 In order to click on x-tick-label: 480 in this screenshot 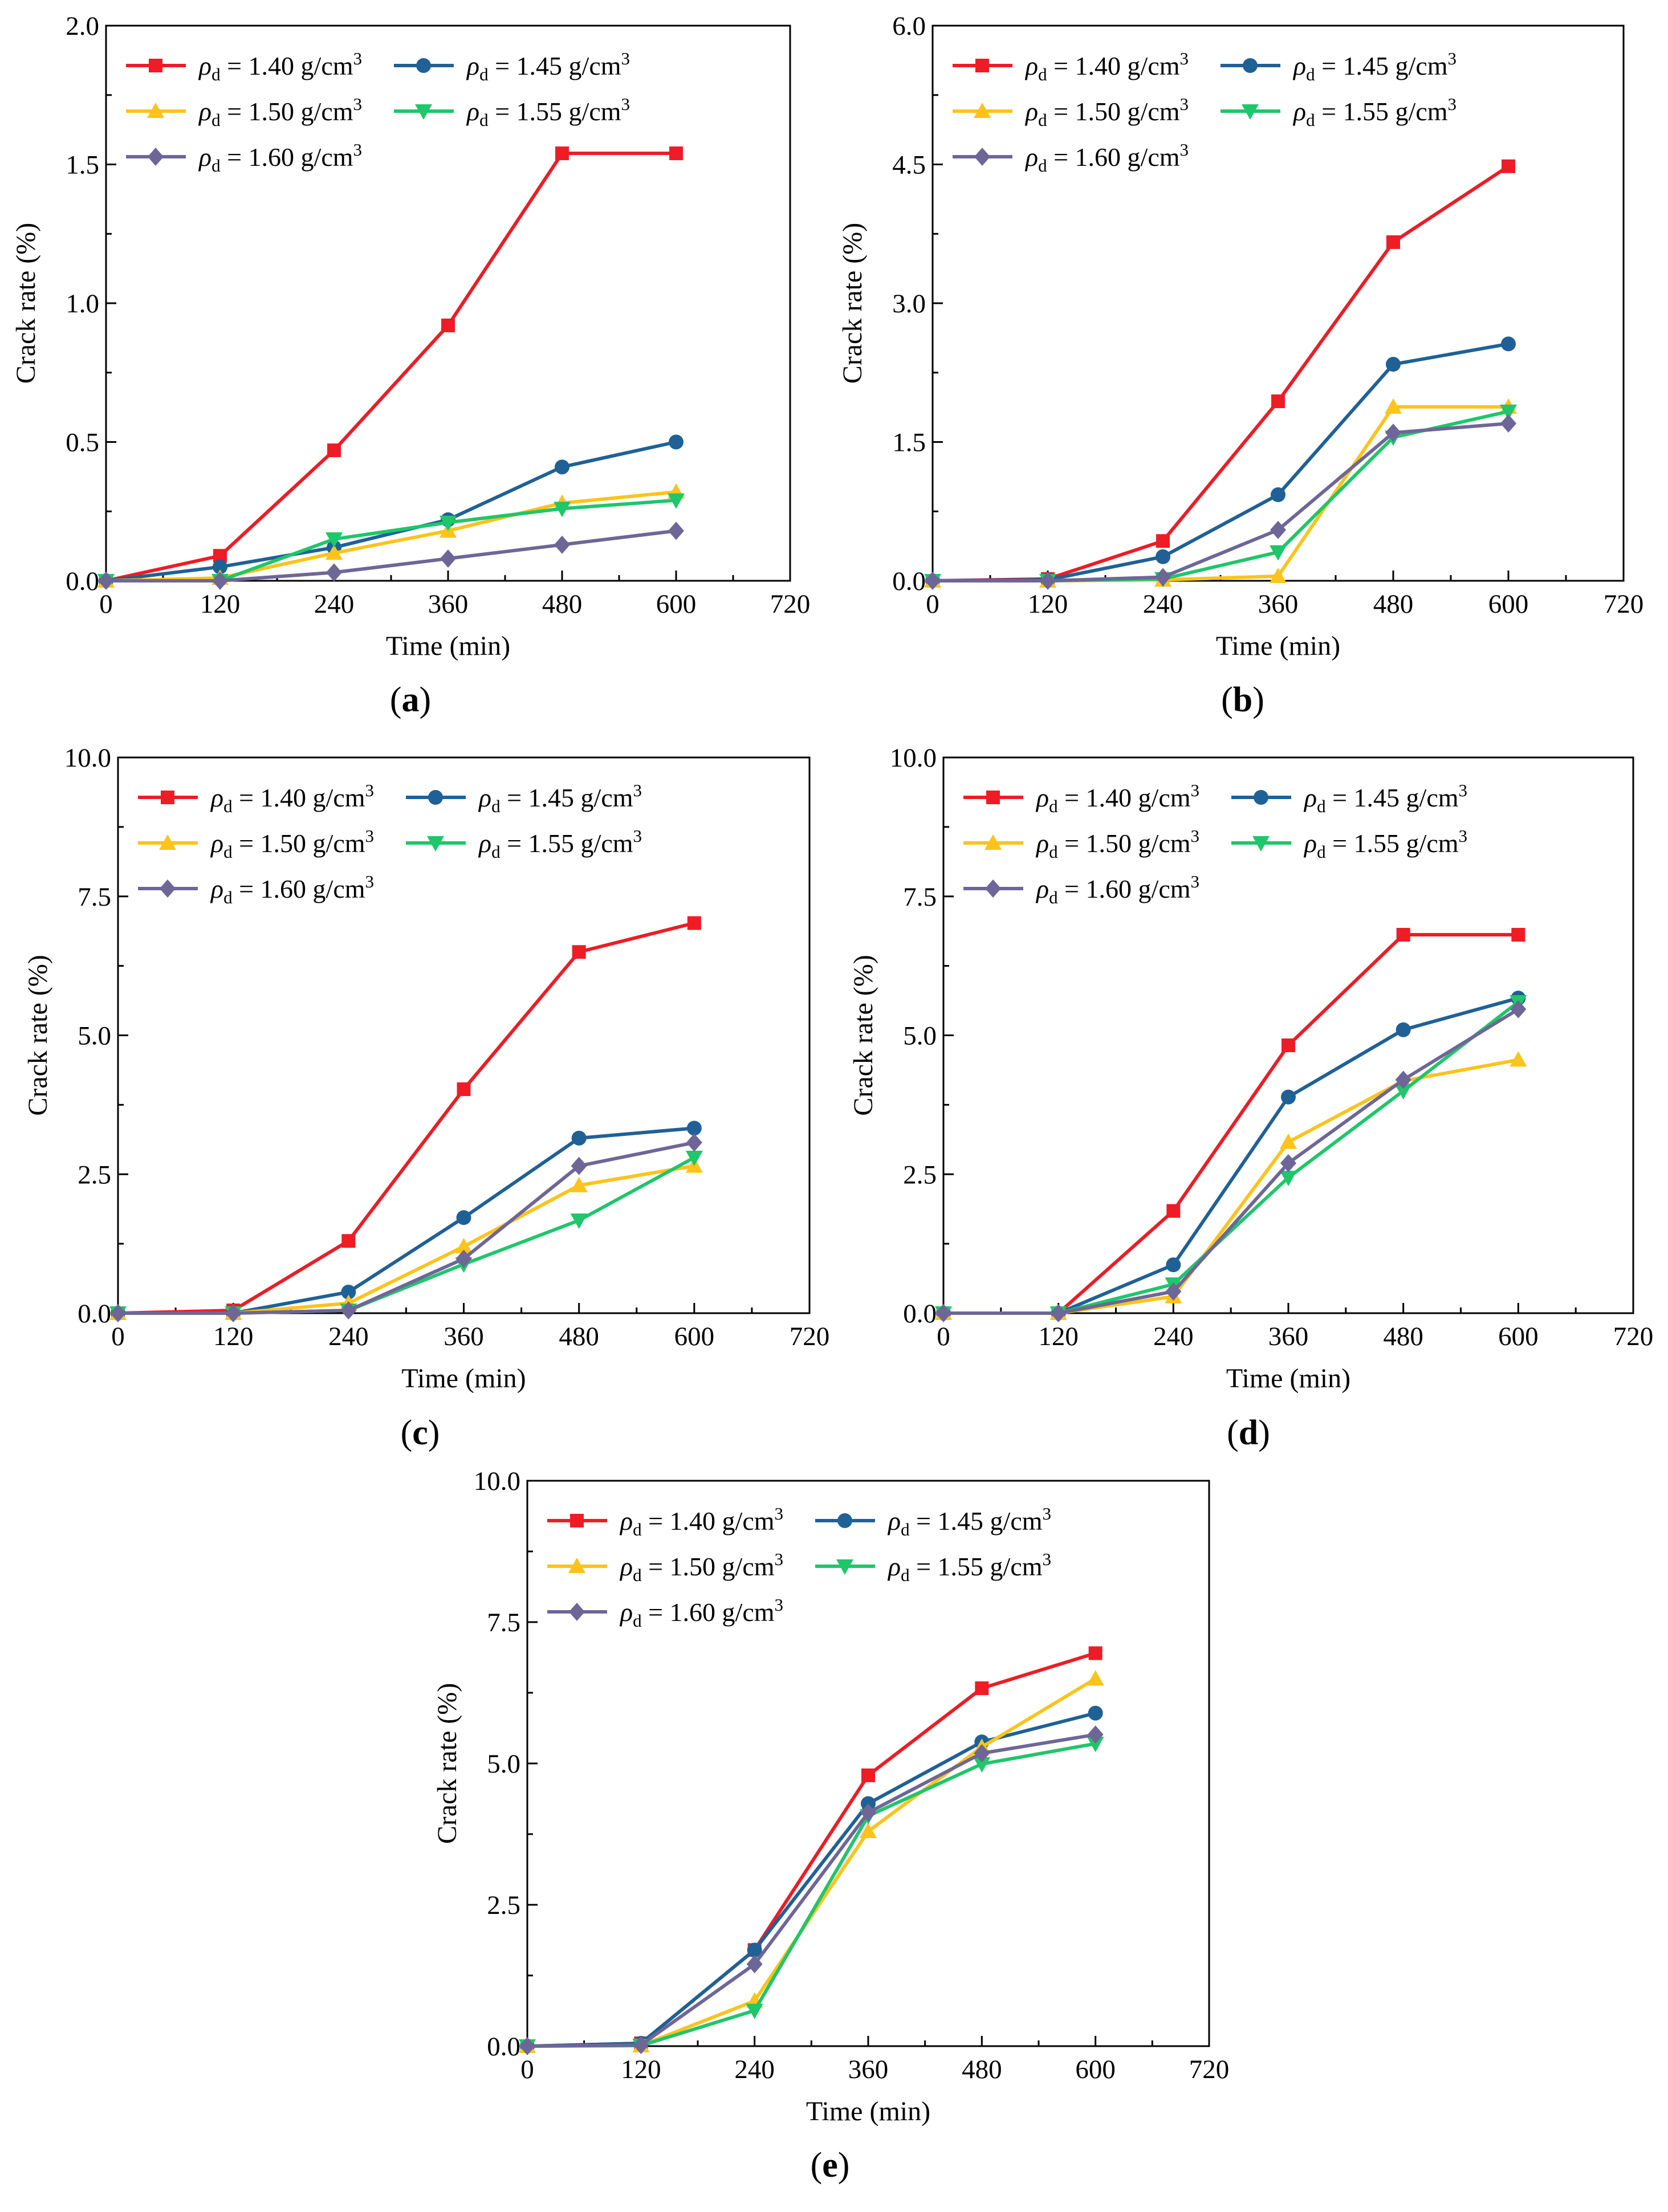, I will do `click(562, 604)`.